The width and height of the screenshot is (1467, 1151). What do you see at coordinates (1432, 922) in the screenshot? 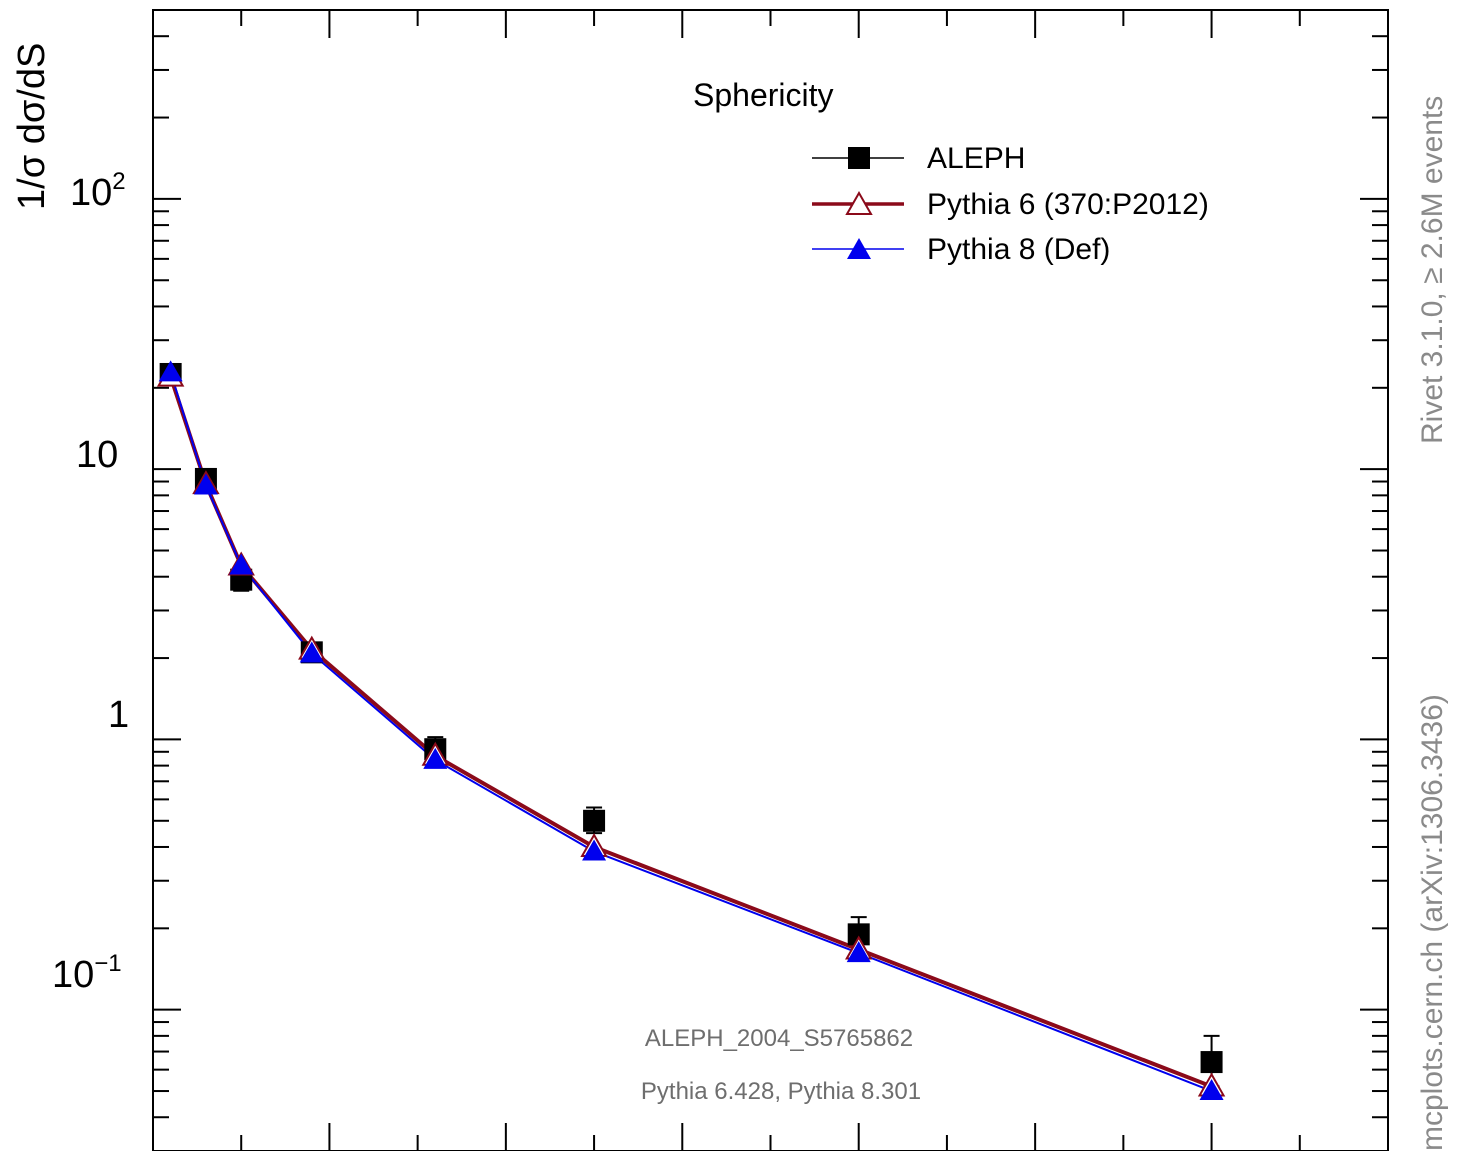
I see `mcplots-credit-label: mcplots.cern.ch (arXiv:1306.3436)` at bounding box center [1432, 922].